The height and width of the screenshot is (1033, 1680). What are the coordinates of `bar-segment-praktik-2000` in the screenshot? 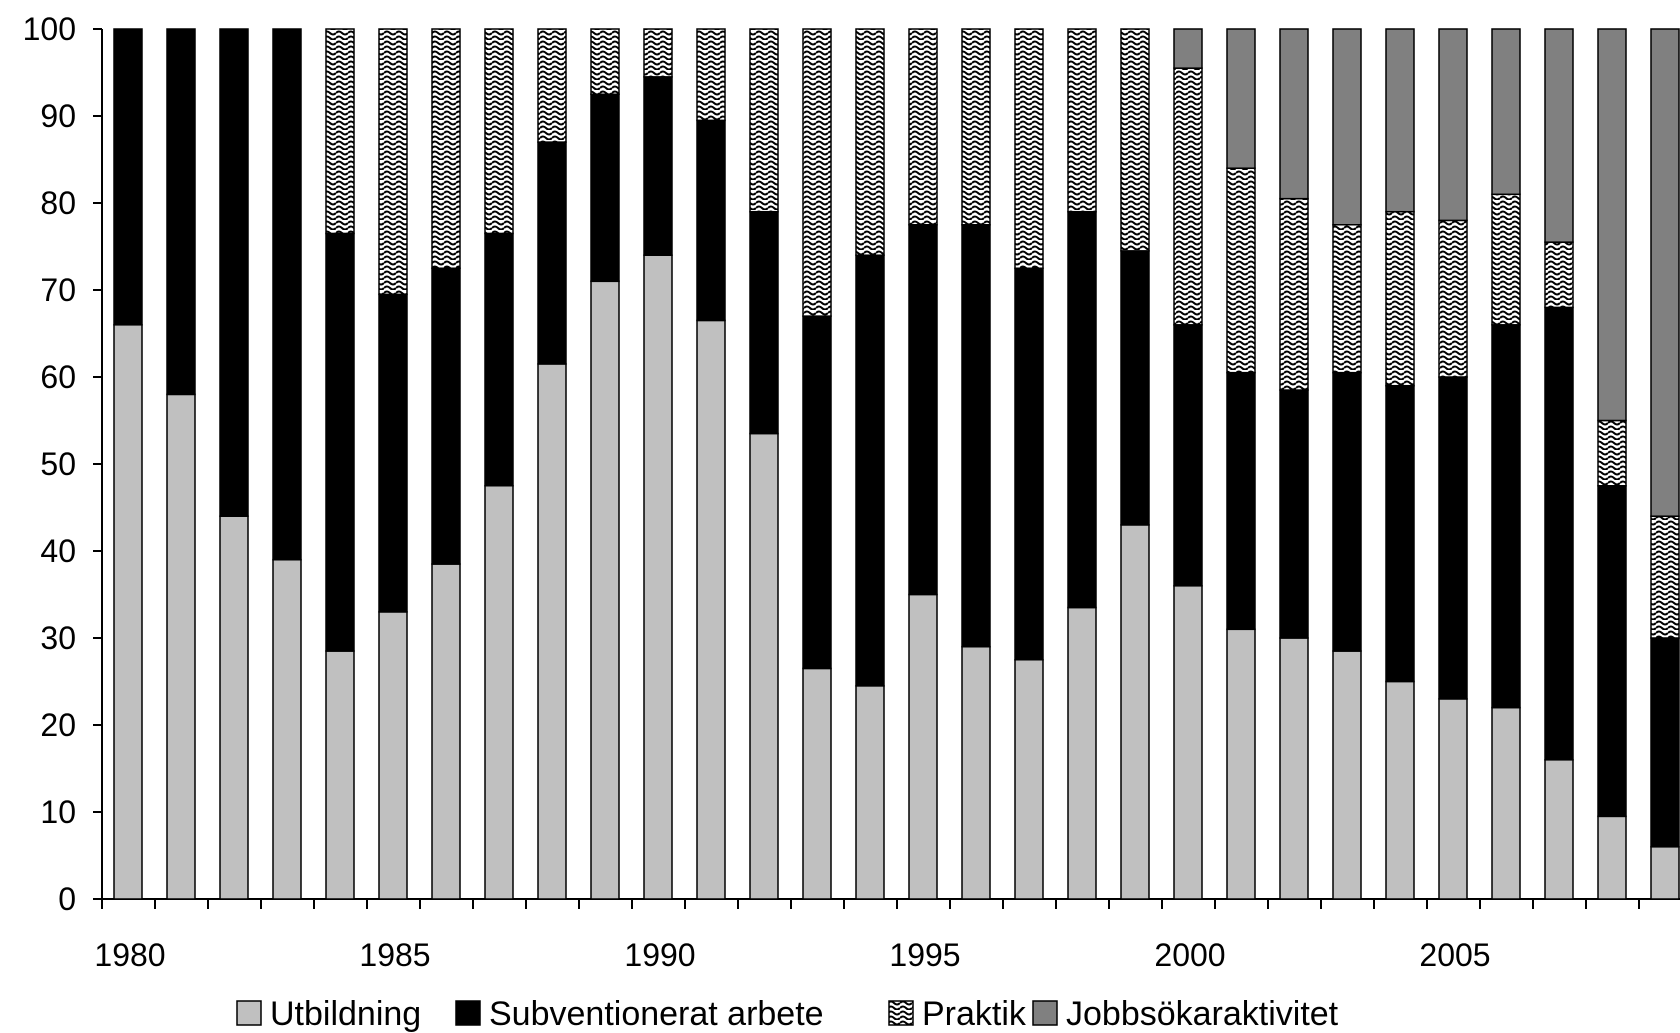 It's located at (1188, 196).